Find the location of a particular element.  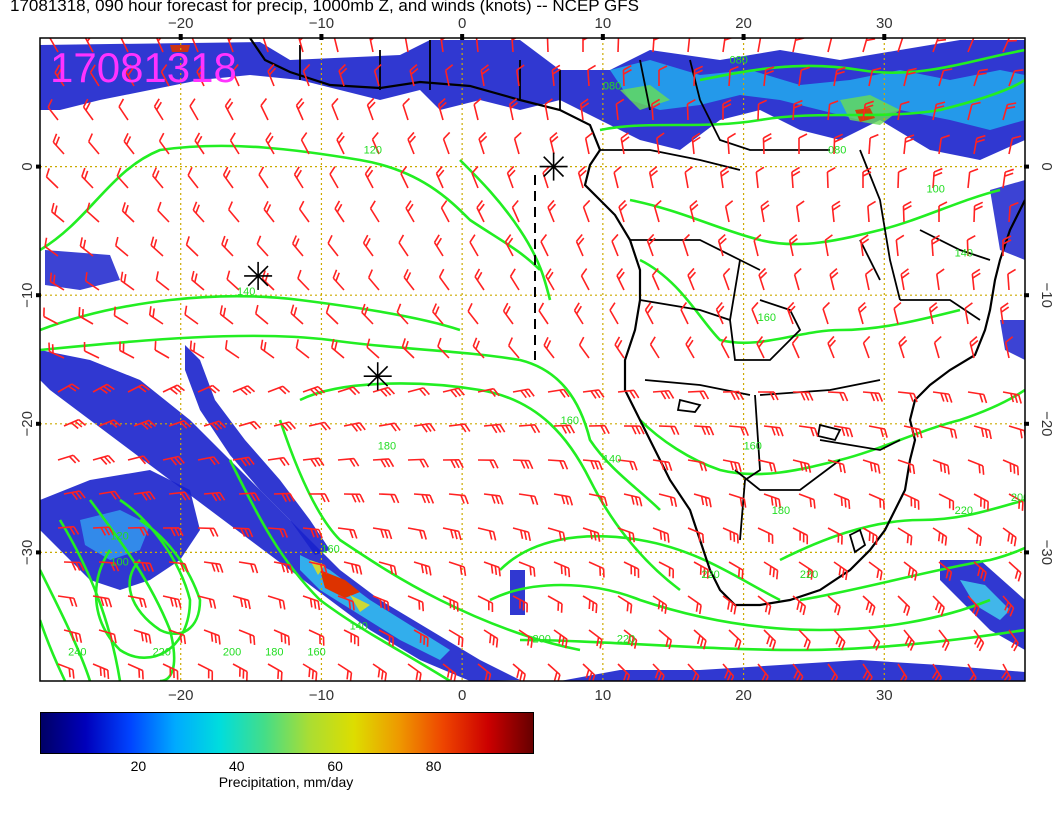

contour-label: 180 is located at coordinates (274, 652).